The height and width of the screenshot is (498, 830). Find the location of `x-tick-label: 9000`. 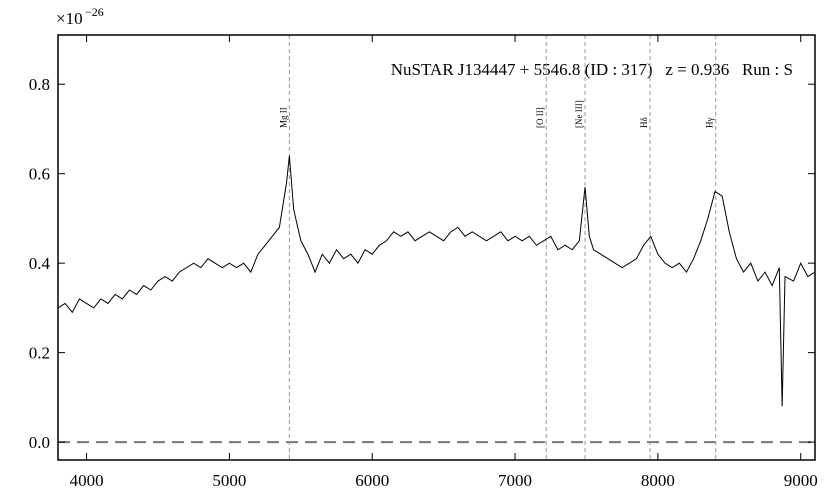

x-tick-label: 9000 is located at coordinates (801, 480).